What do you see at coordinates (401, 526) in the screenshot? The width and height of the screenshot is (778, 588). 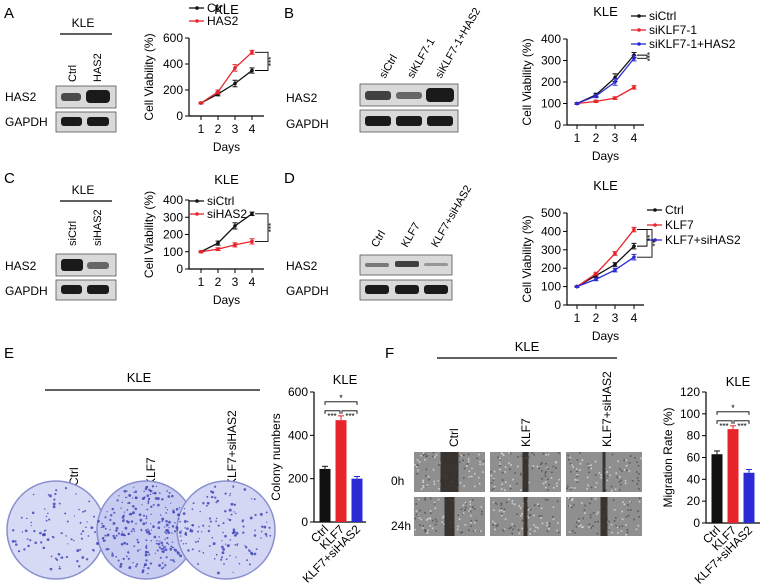 I see `wound-row-label: 24h` at bounding box center [401, 526].